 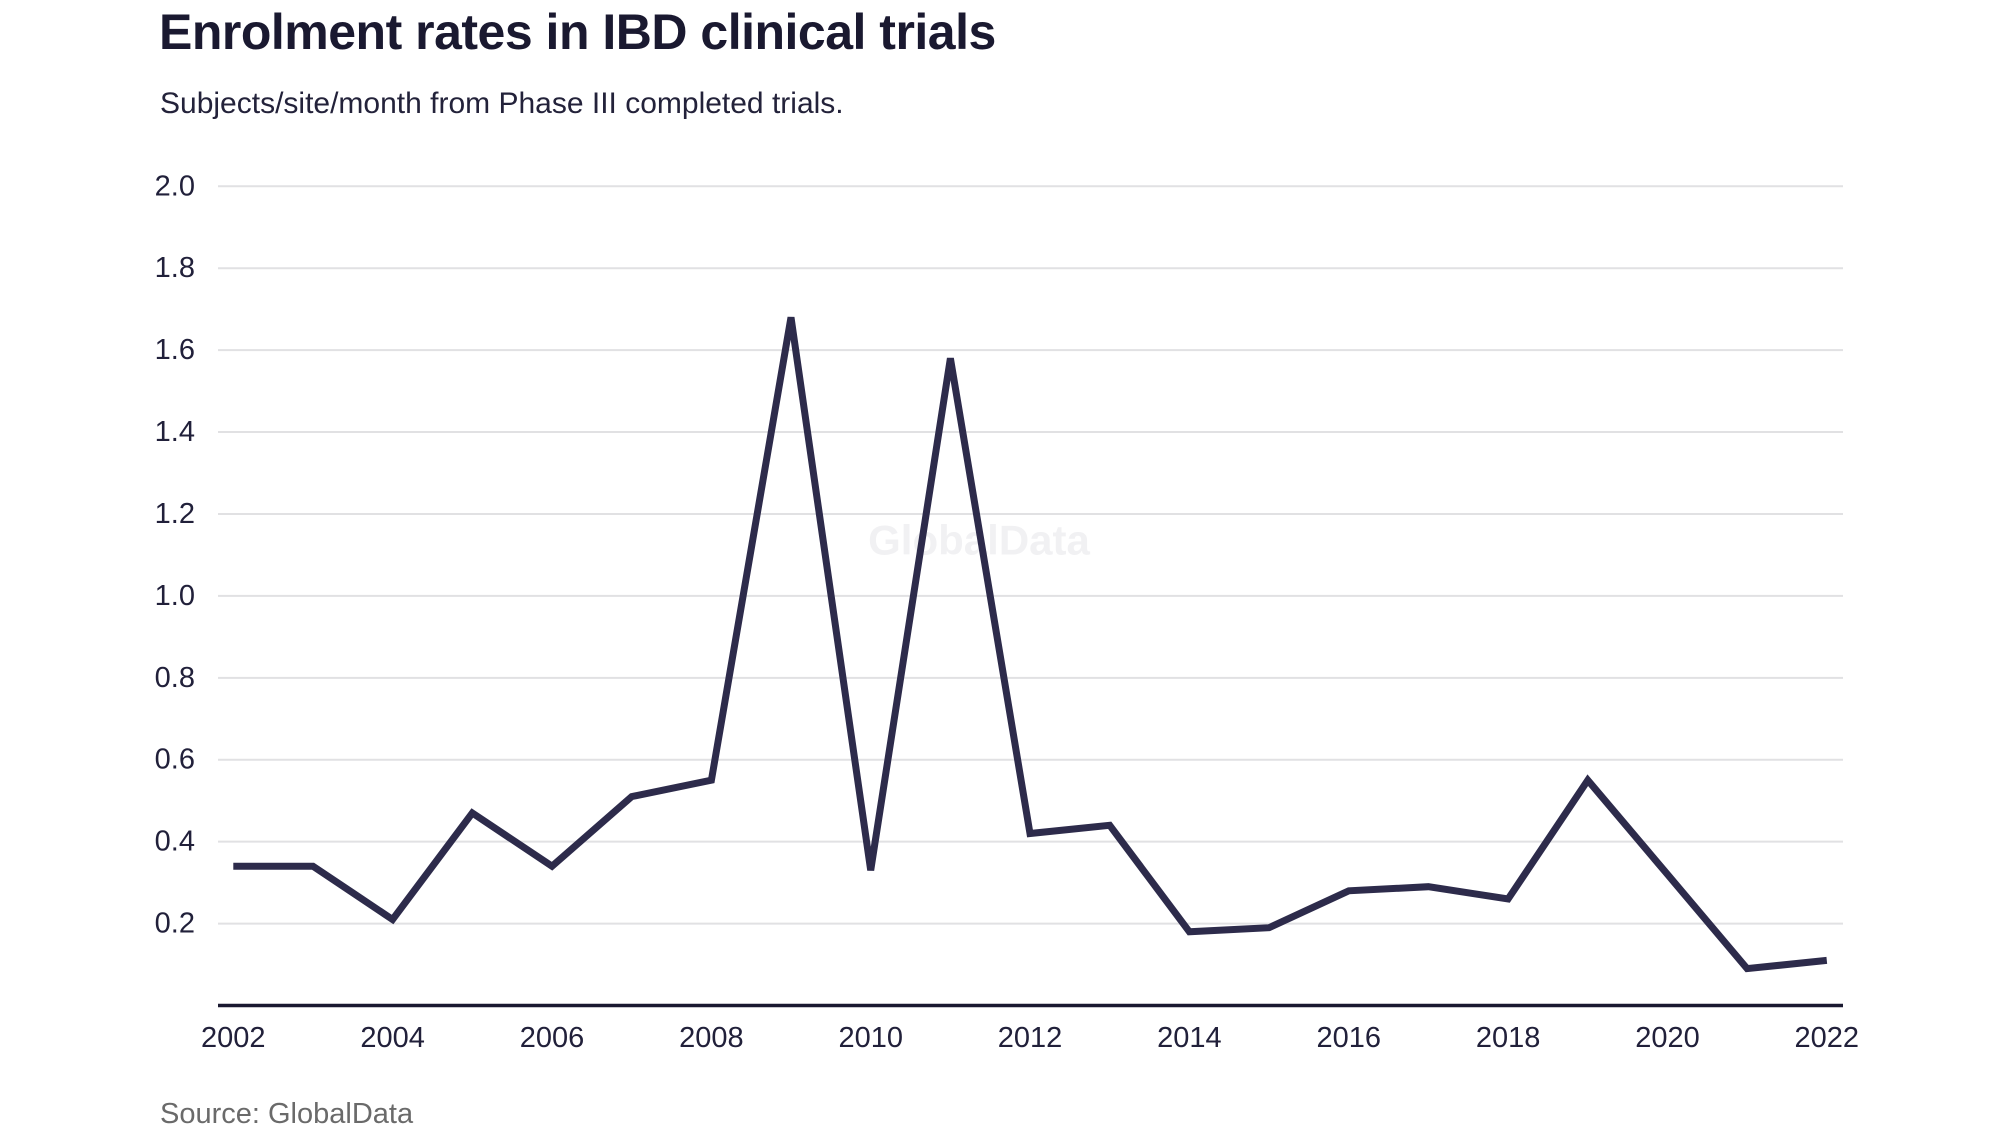 What do you see at coordinates (175, 924) in the screenshot?
I see `y-axis-tick-label: 0.2` at bounding box center [175, 924].